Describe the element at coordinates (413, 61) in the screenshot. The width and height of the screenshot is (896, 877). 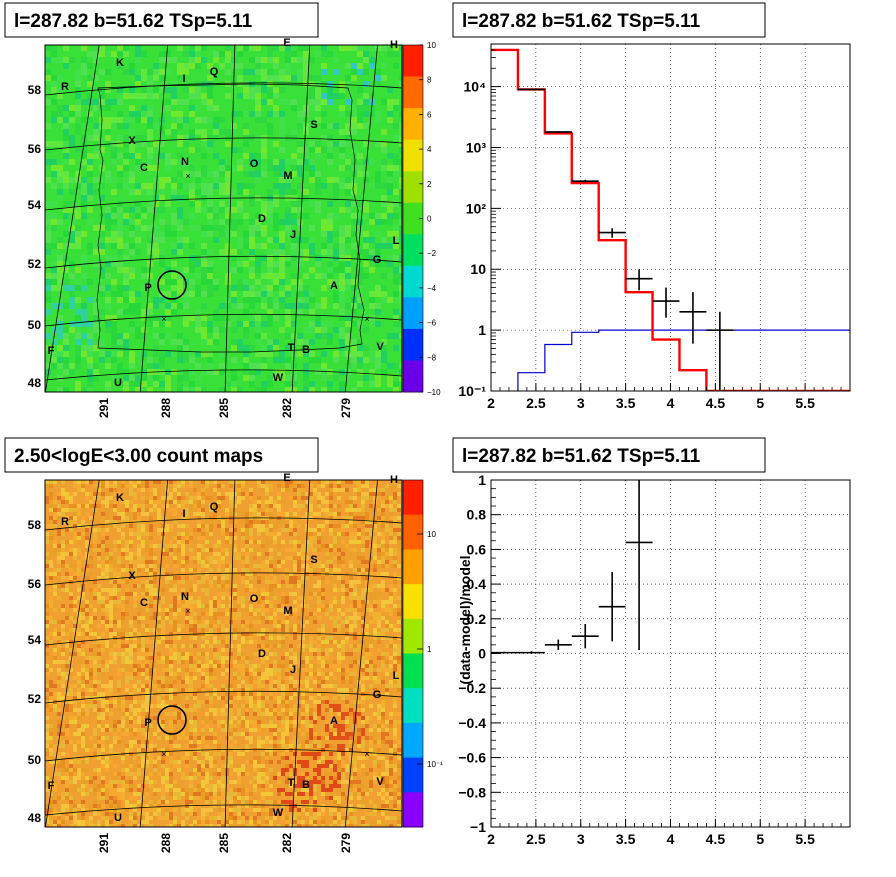
I see `colorbar-segment` at that location.